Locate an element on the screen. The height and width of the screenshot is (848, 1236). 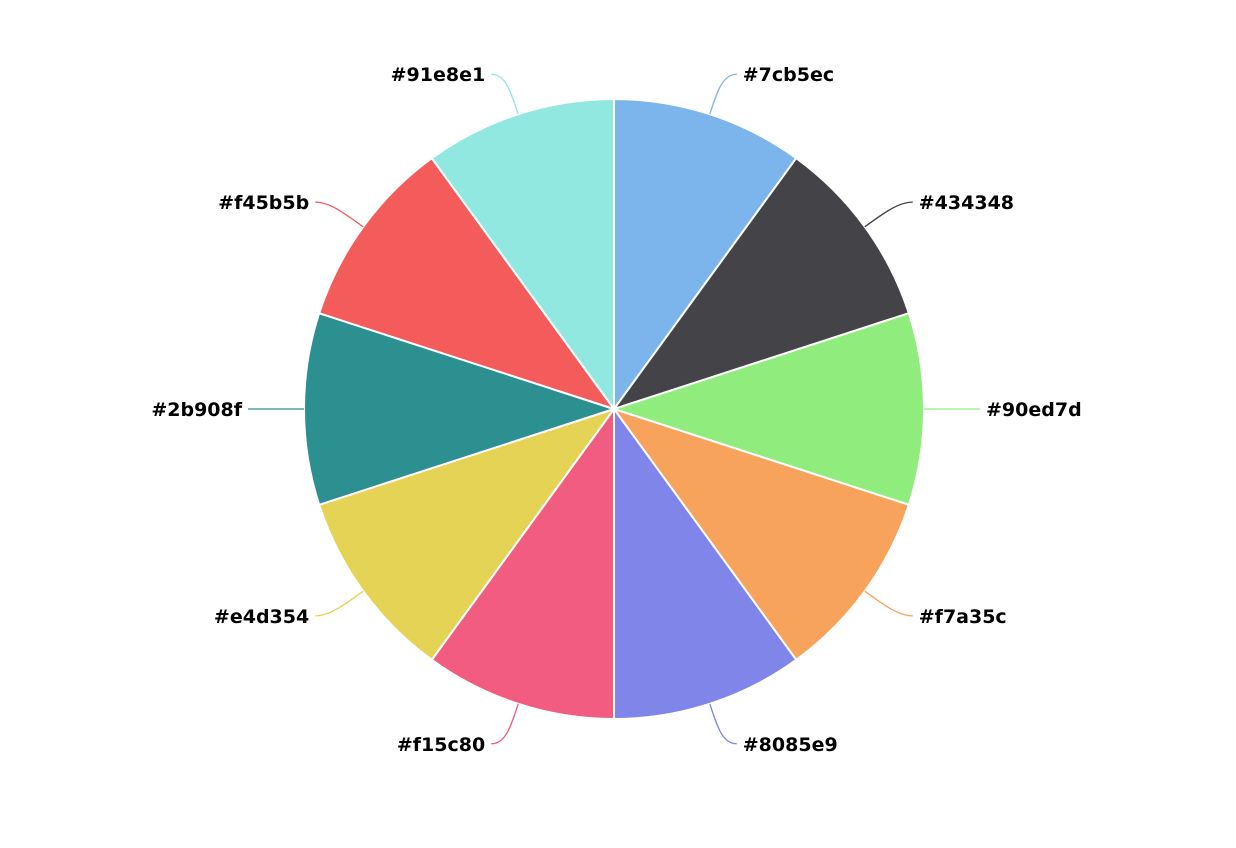
pie-slice-8085e9 is located at coordinates (705, 563).